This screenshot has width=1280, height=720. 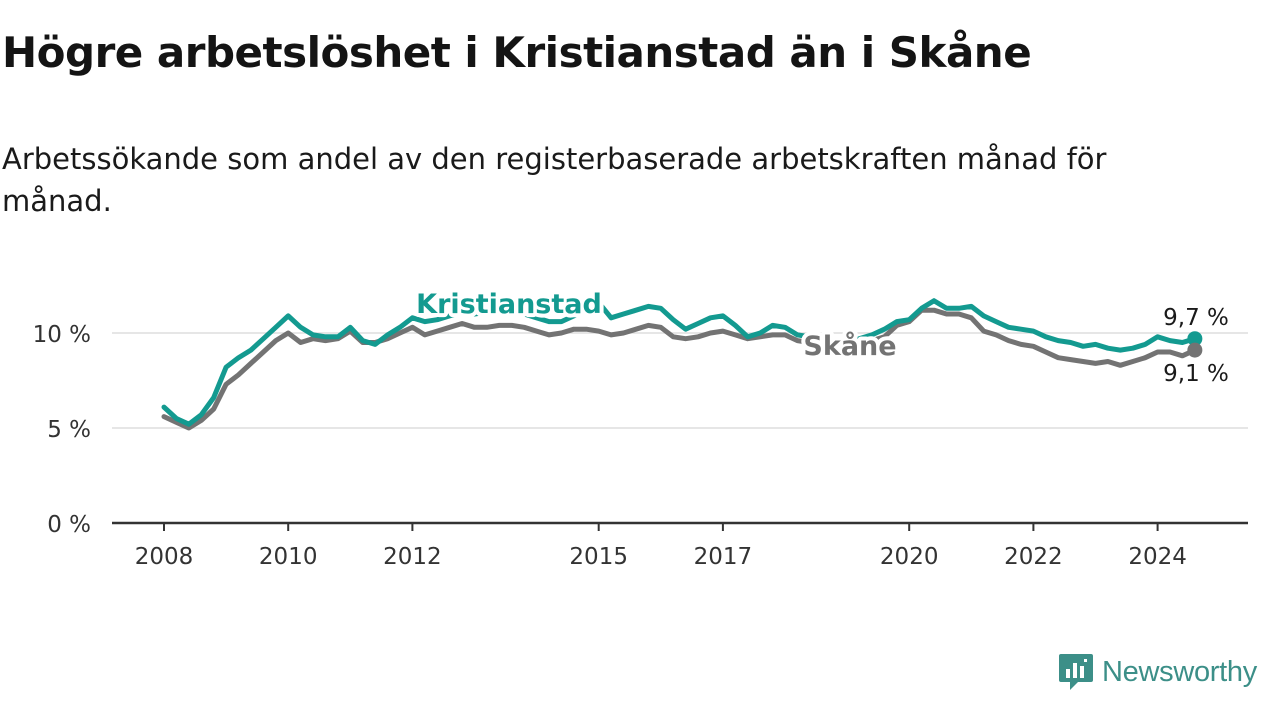 I want to click on end-value-label-skane: 9,1 %, so click(x=1196, y=374).